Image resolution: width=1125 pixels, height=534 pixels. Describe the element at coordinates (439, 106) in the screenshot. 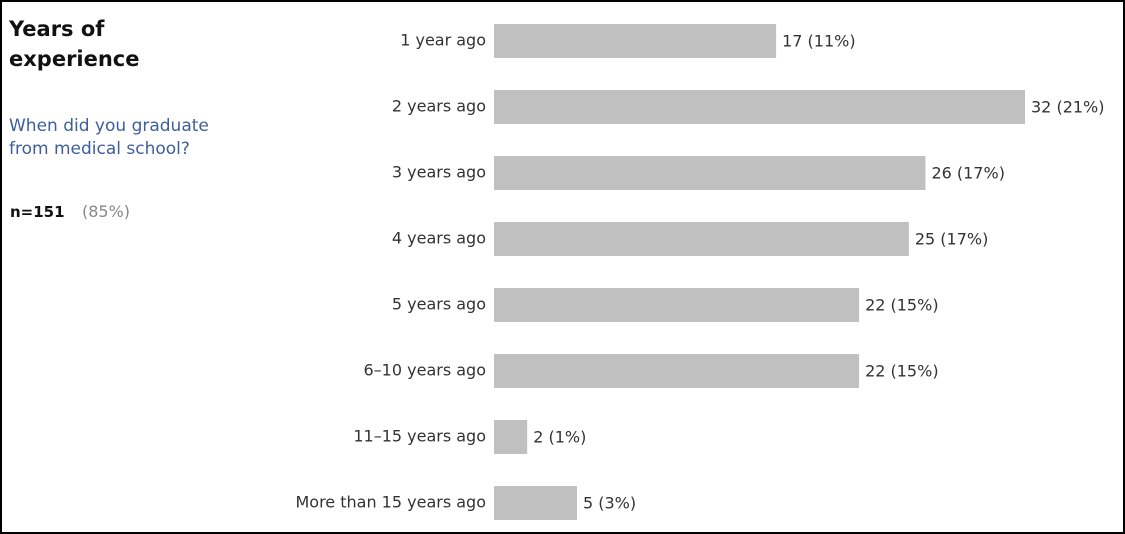

I see `category-label: 2 years ago` at that location.